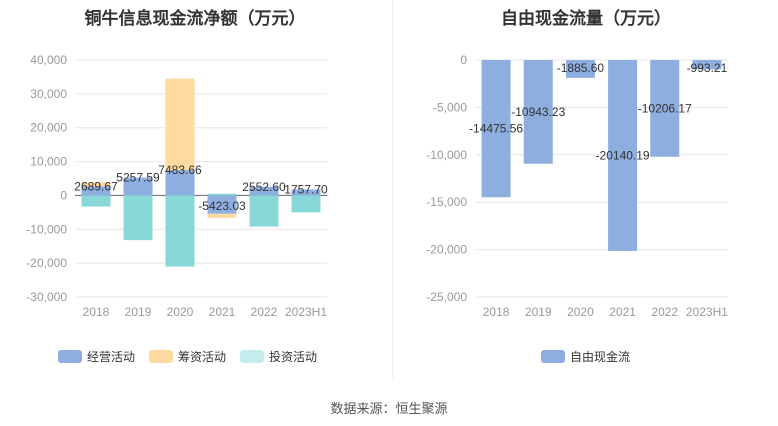 The image size is (778, 426). What do you see at coordinates (48, 128) in the screenshot?
I see `left-y-tick-label: 20,000` at bounding box center [48, 128].